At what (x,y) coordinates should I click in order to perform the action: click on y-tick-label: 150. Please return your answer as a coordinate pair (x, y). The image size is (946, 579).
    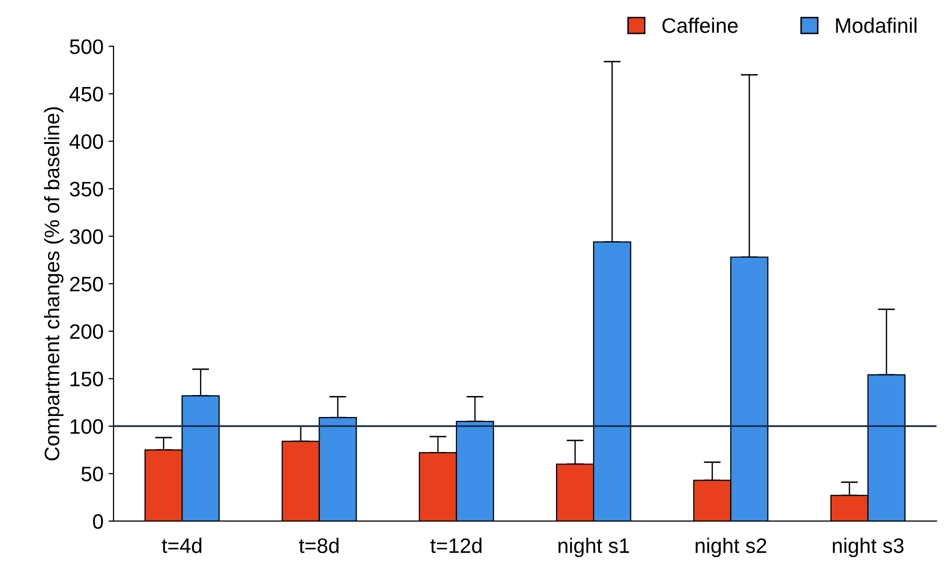
    Looking at the image, I should click on (86, 379).